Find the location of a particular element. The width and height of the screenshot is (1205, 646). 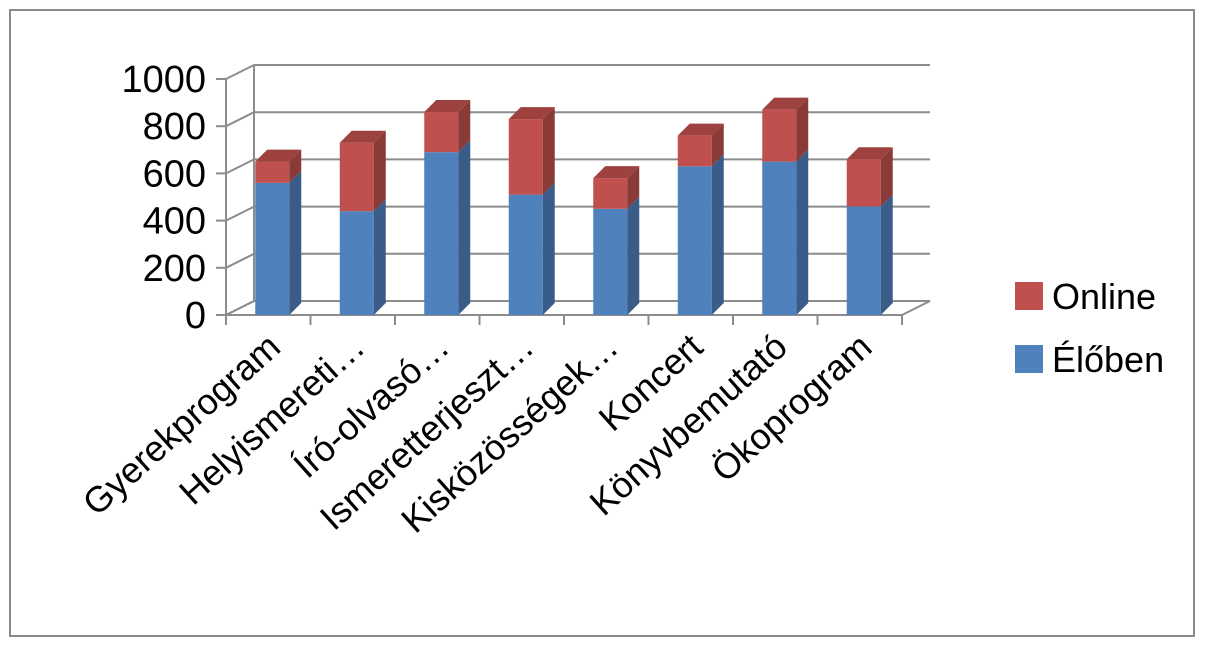

y-tick-label-600: 600 is located at coordinates (174, 174).